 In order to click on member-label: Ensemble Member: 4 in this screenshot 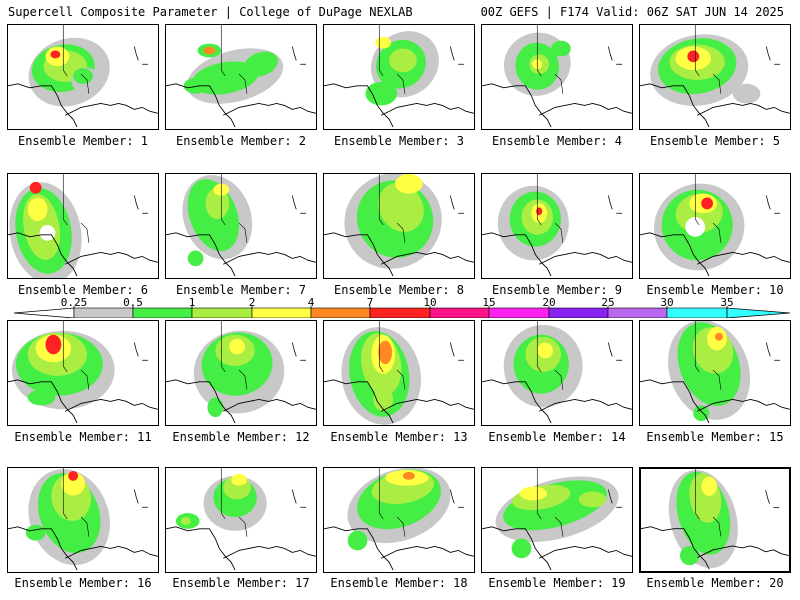, I will do `click(557, 141)`.